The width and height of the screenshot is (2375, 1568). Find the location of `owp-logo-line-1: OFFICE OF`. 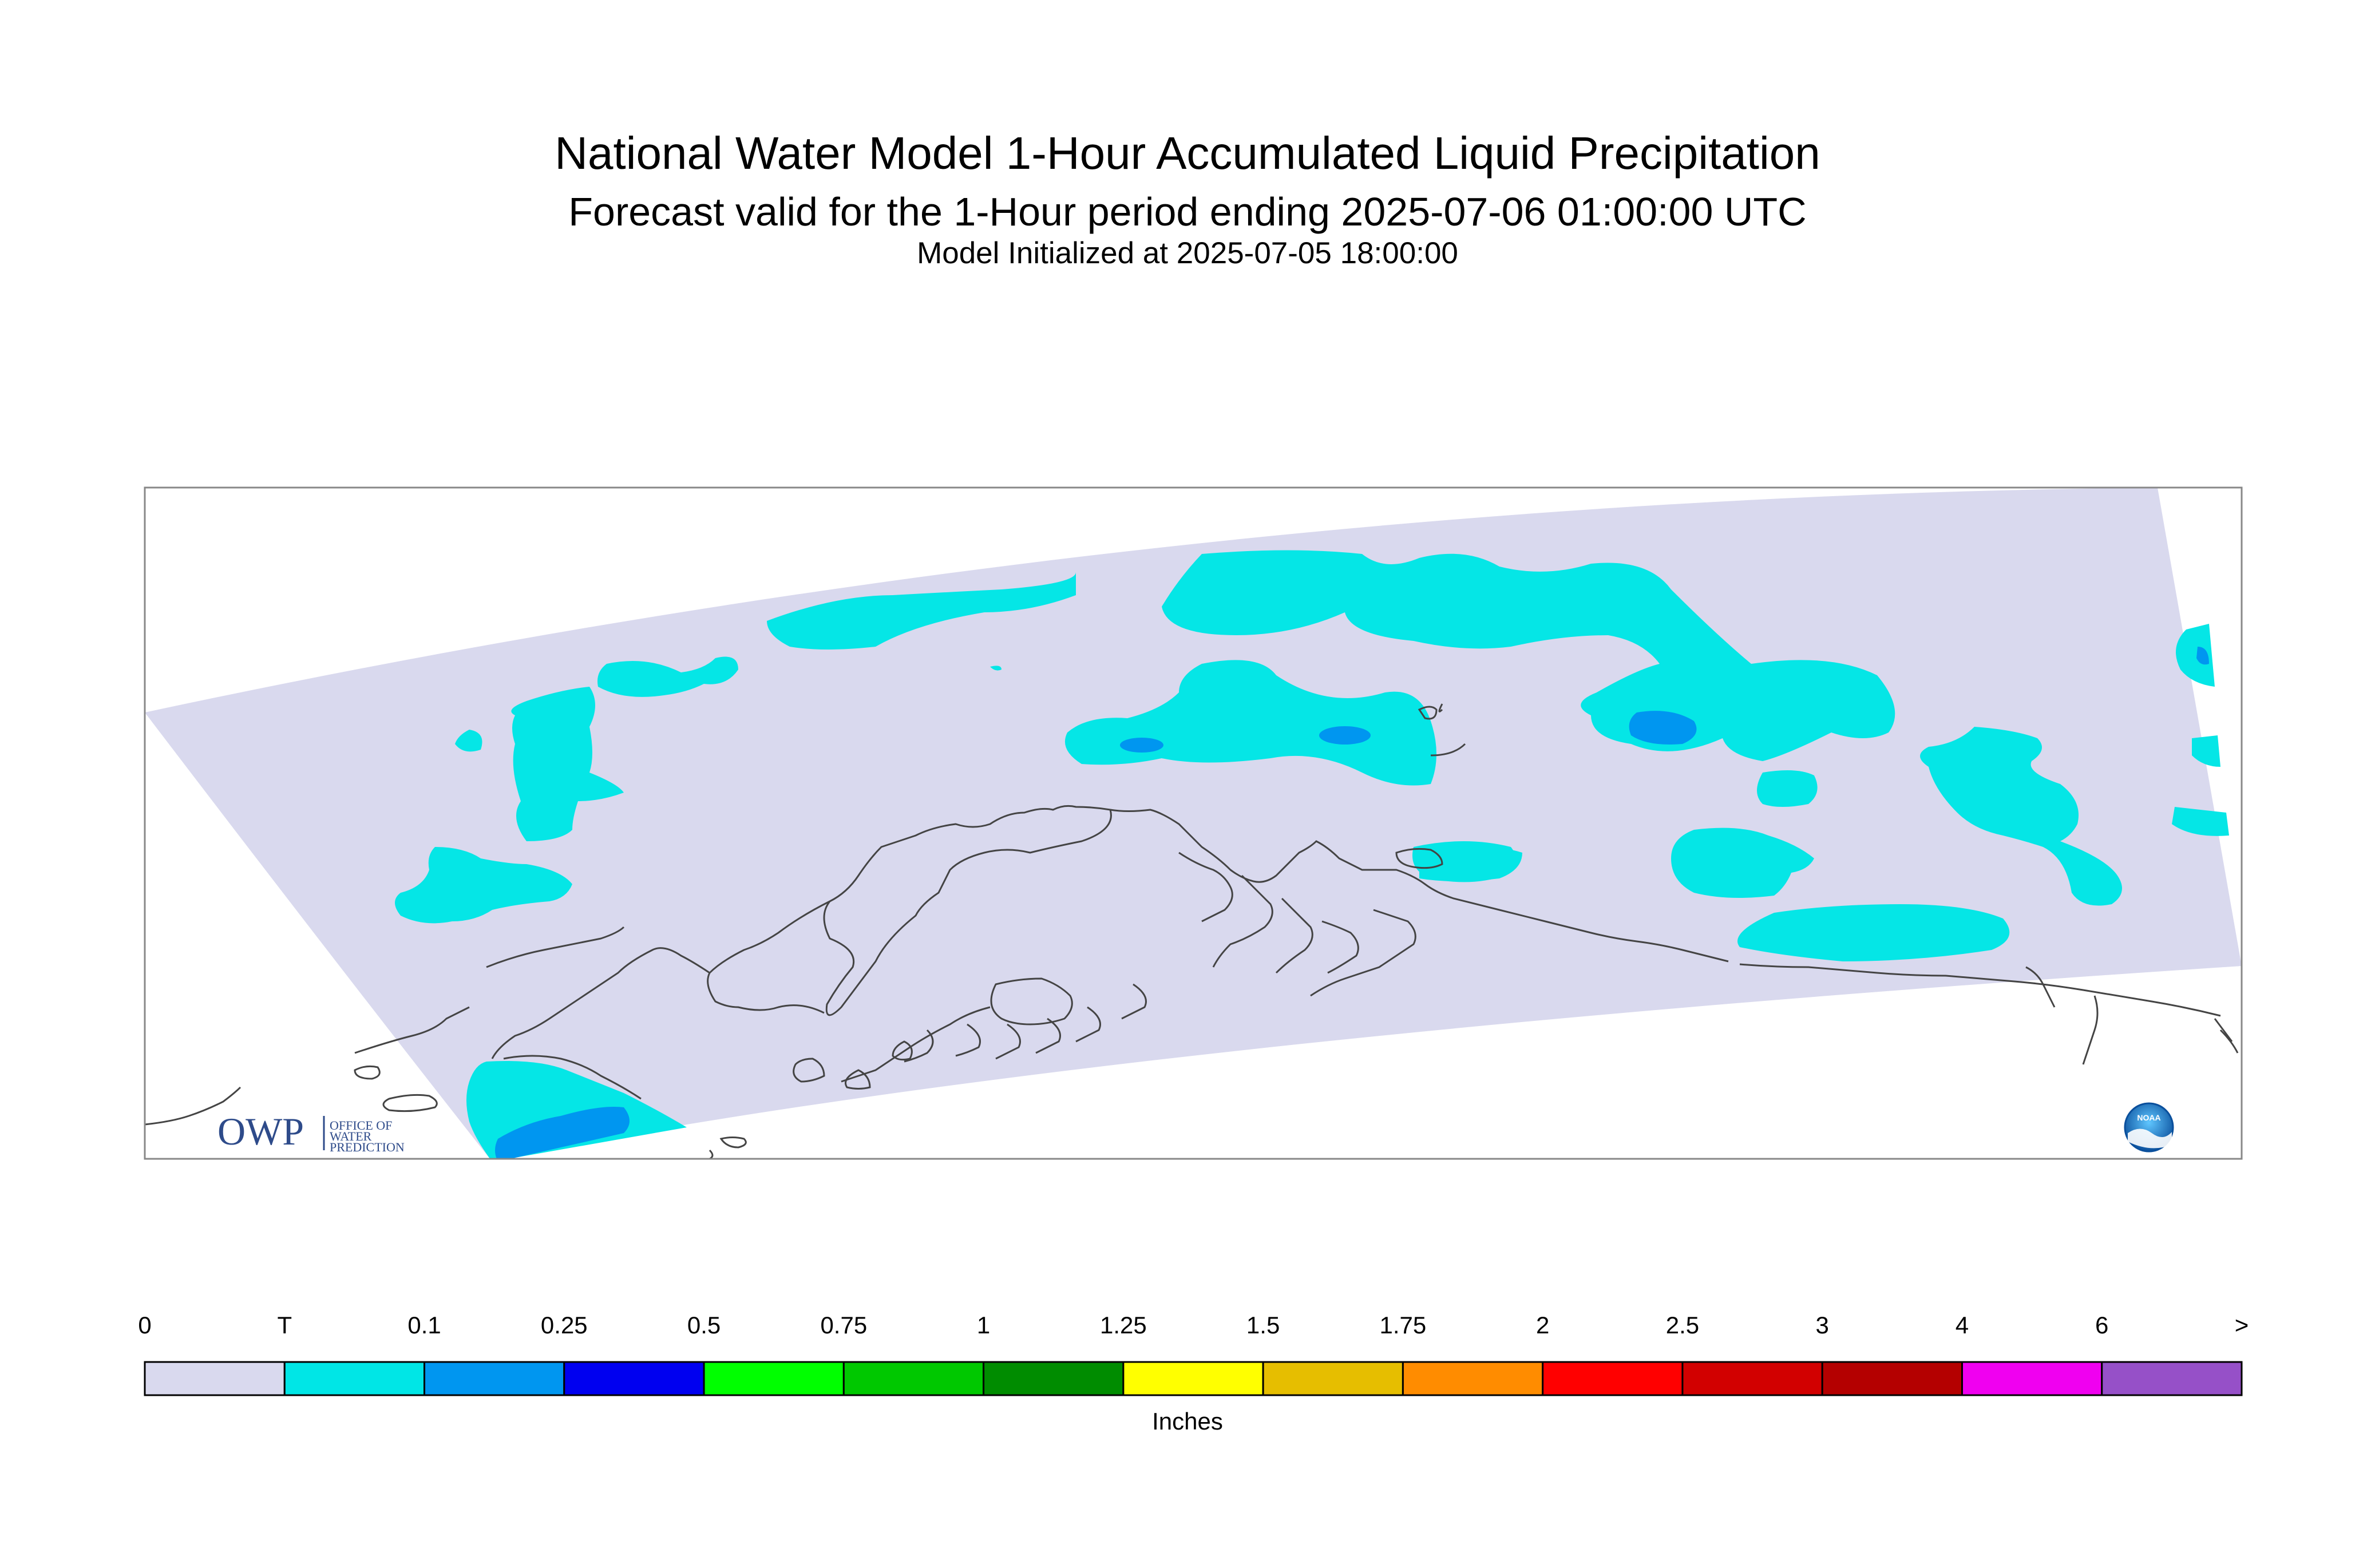

owp-logo-line-1: OFFICE OF is located at coordinates (361, 1125).